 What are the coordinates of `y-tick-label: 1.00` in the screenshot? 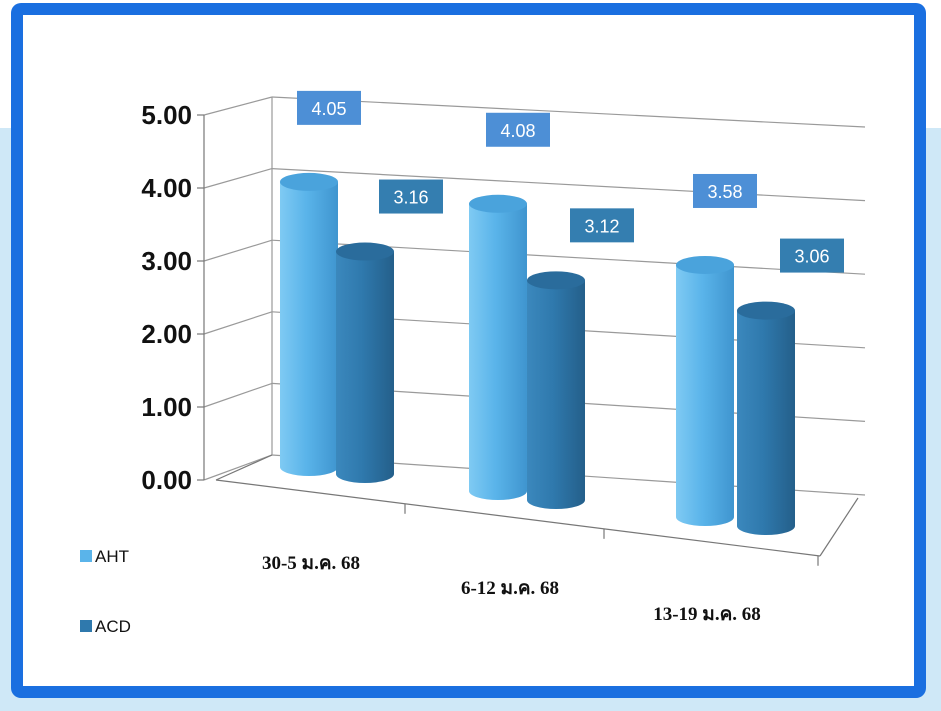 It's located at (166, 407).